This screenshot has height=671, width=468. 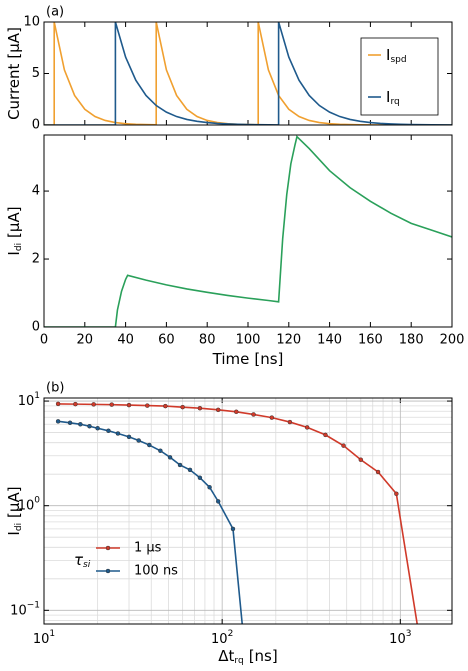 What do you see at coordinates (238, 661) in the screenshot?
I see `x-axis-label-part: rq` at bounding box center [238, 661].